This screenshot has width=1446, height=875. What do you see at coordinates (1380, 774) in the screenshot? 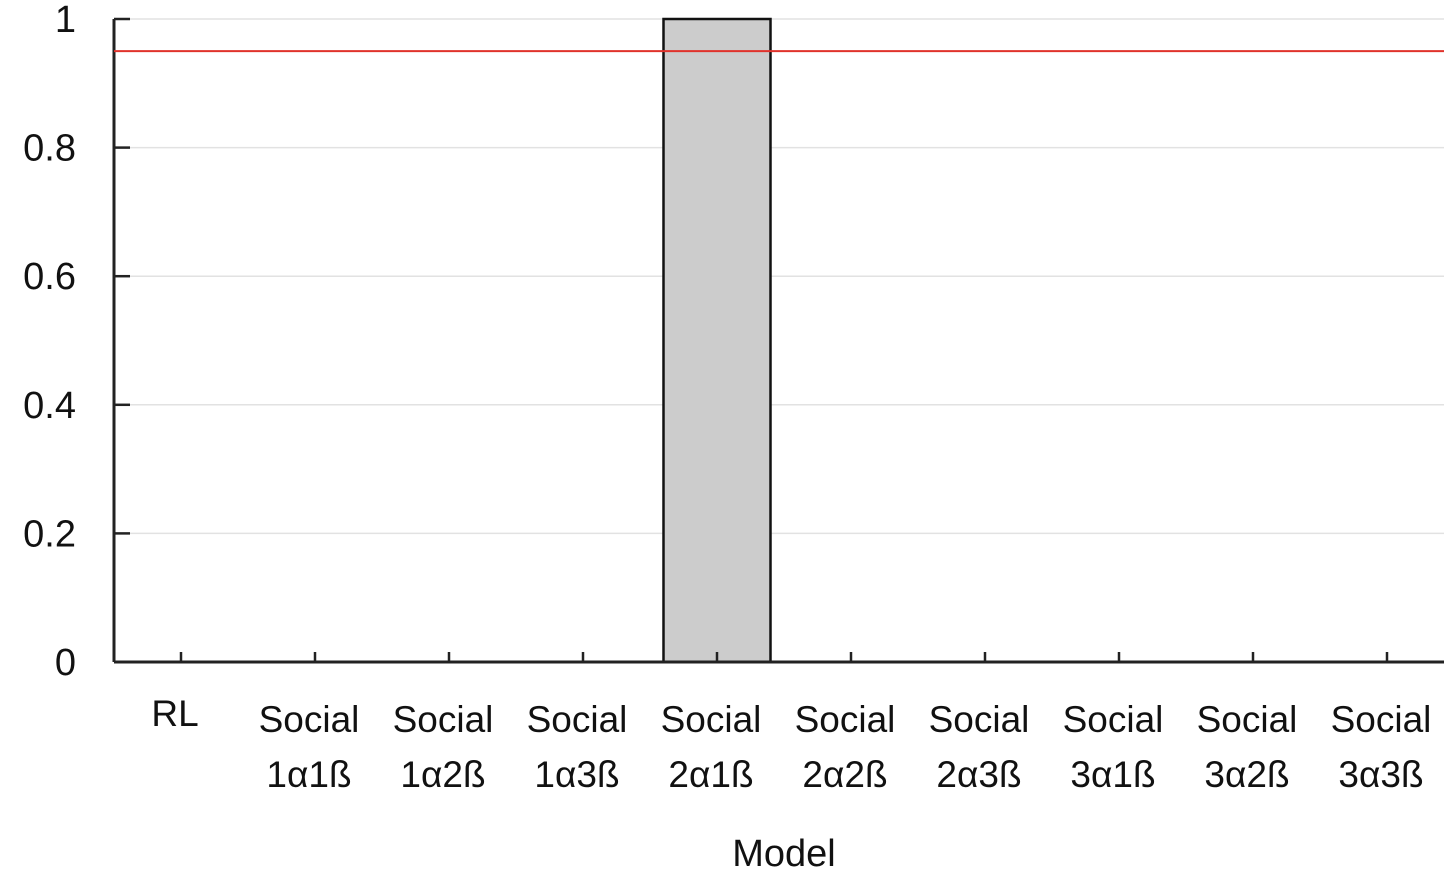
I see `x-tick-label: 3α3ß` at bounding box center [1380, 774].